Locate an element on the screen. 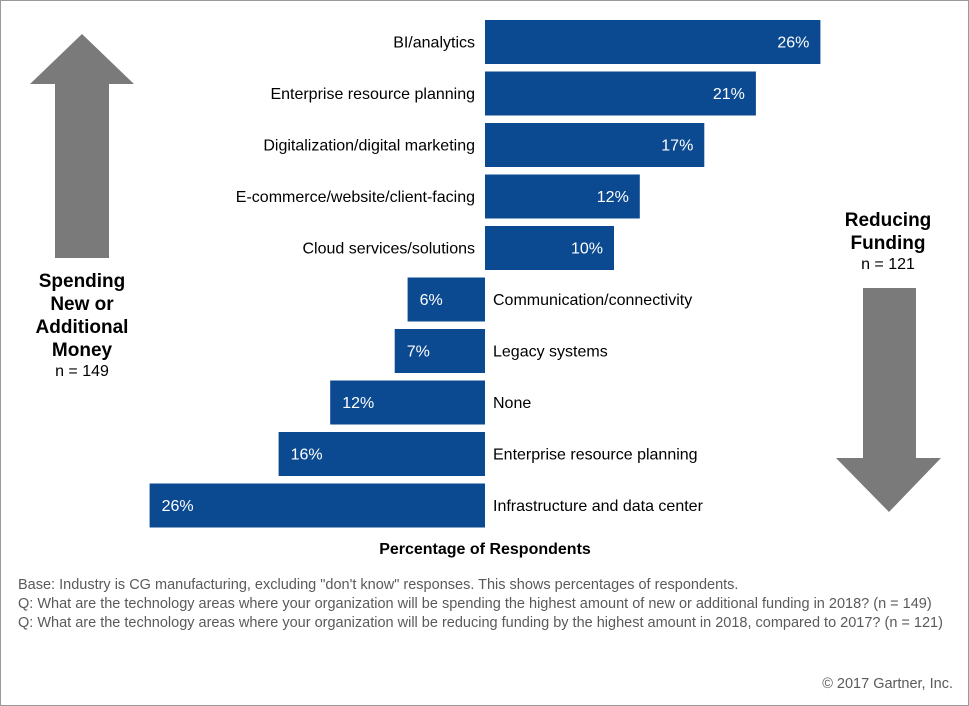 This screenshot has height=706, width=969. category-label: Cloud services/solutions is located at coordinates (388, 249).